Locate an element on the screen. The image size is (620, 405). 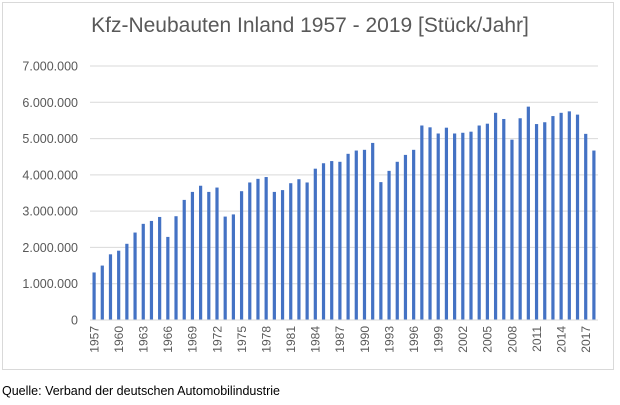
bar-2013 is located at coordinates (553, 218).